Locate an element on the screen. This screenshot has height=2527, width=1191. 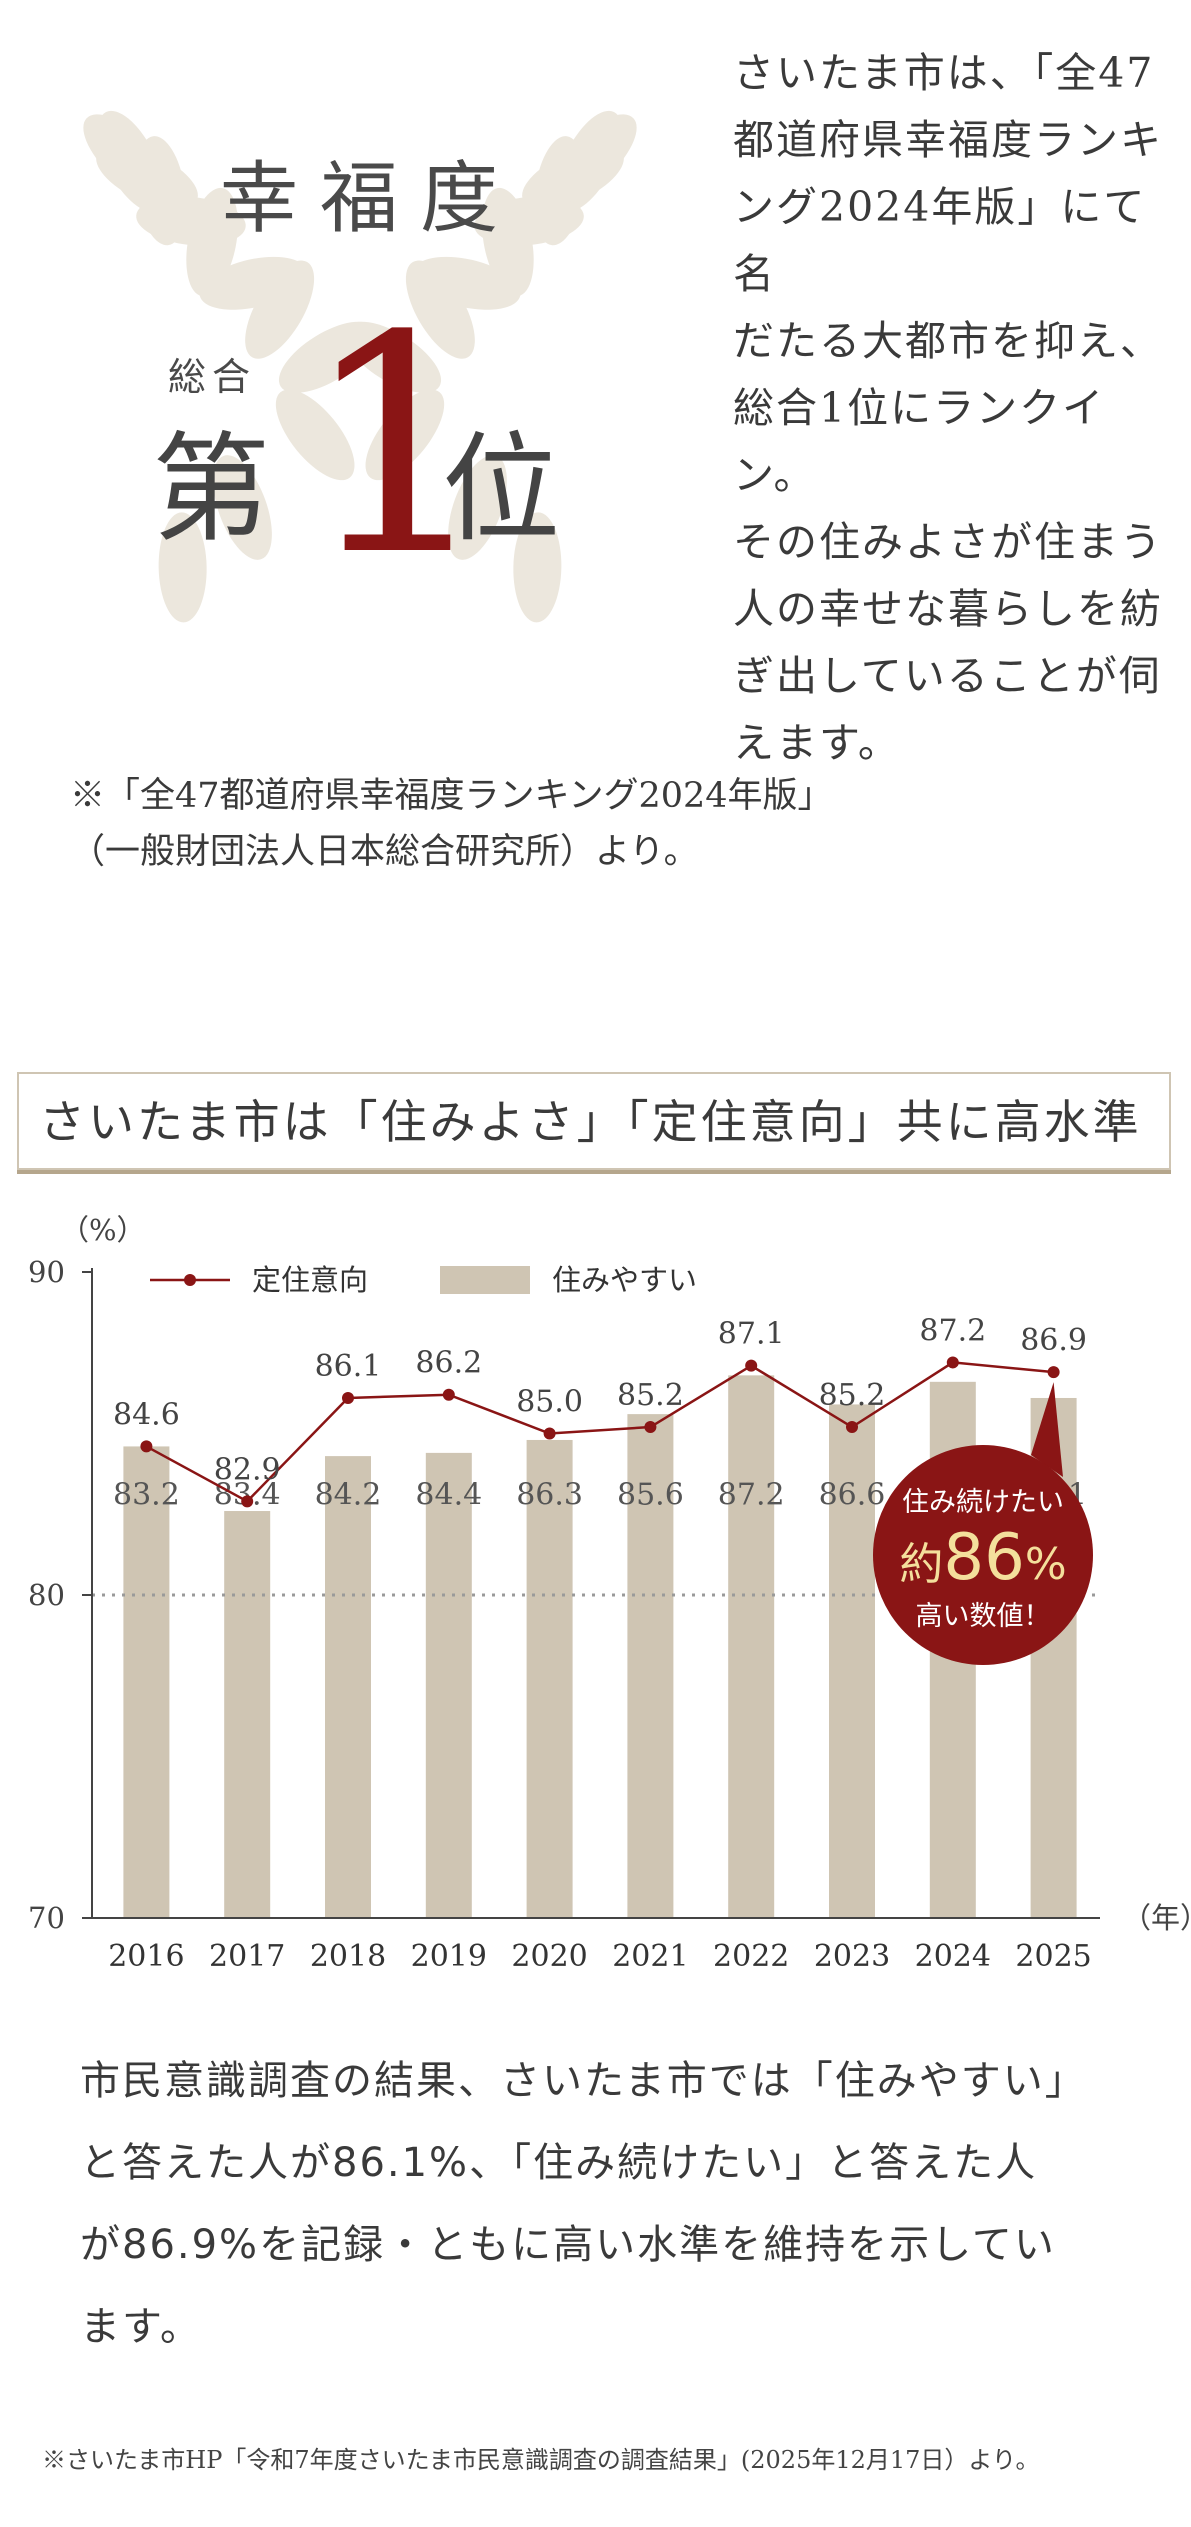
badge-i: 位 is located at coordinates (501, 489).